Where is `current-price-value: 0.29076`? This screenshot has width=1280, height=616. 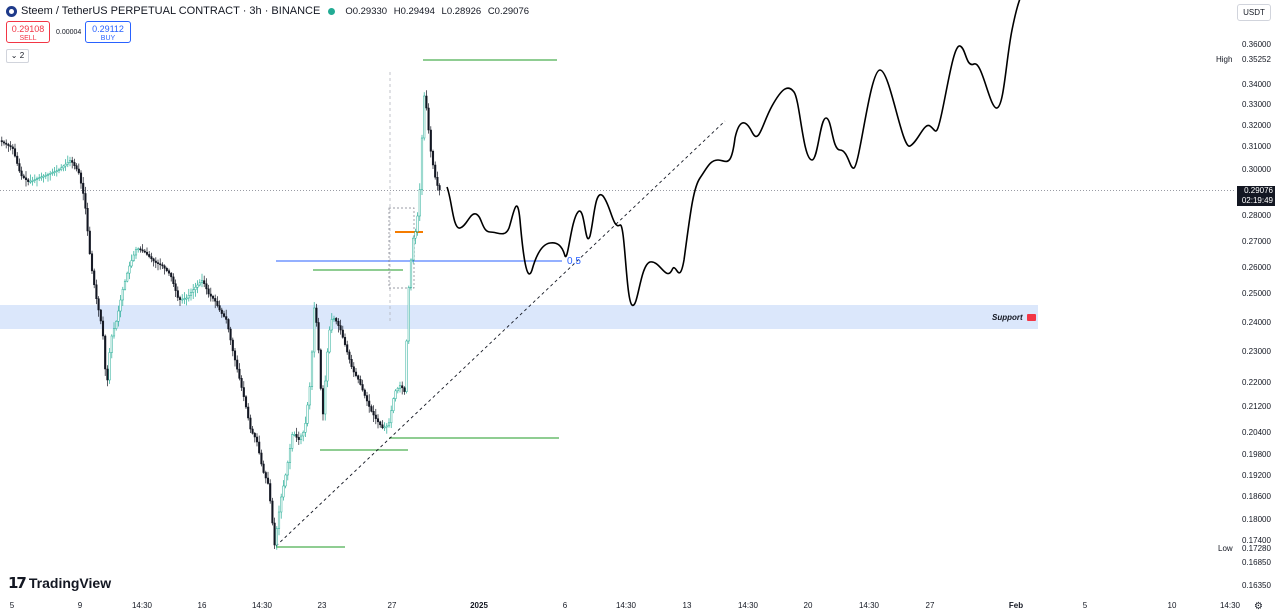 current-price-value: 0.29076 is located at coordinates (1258, 190).